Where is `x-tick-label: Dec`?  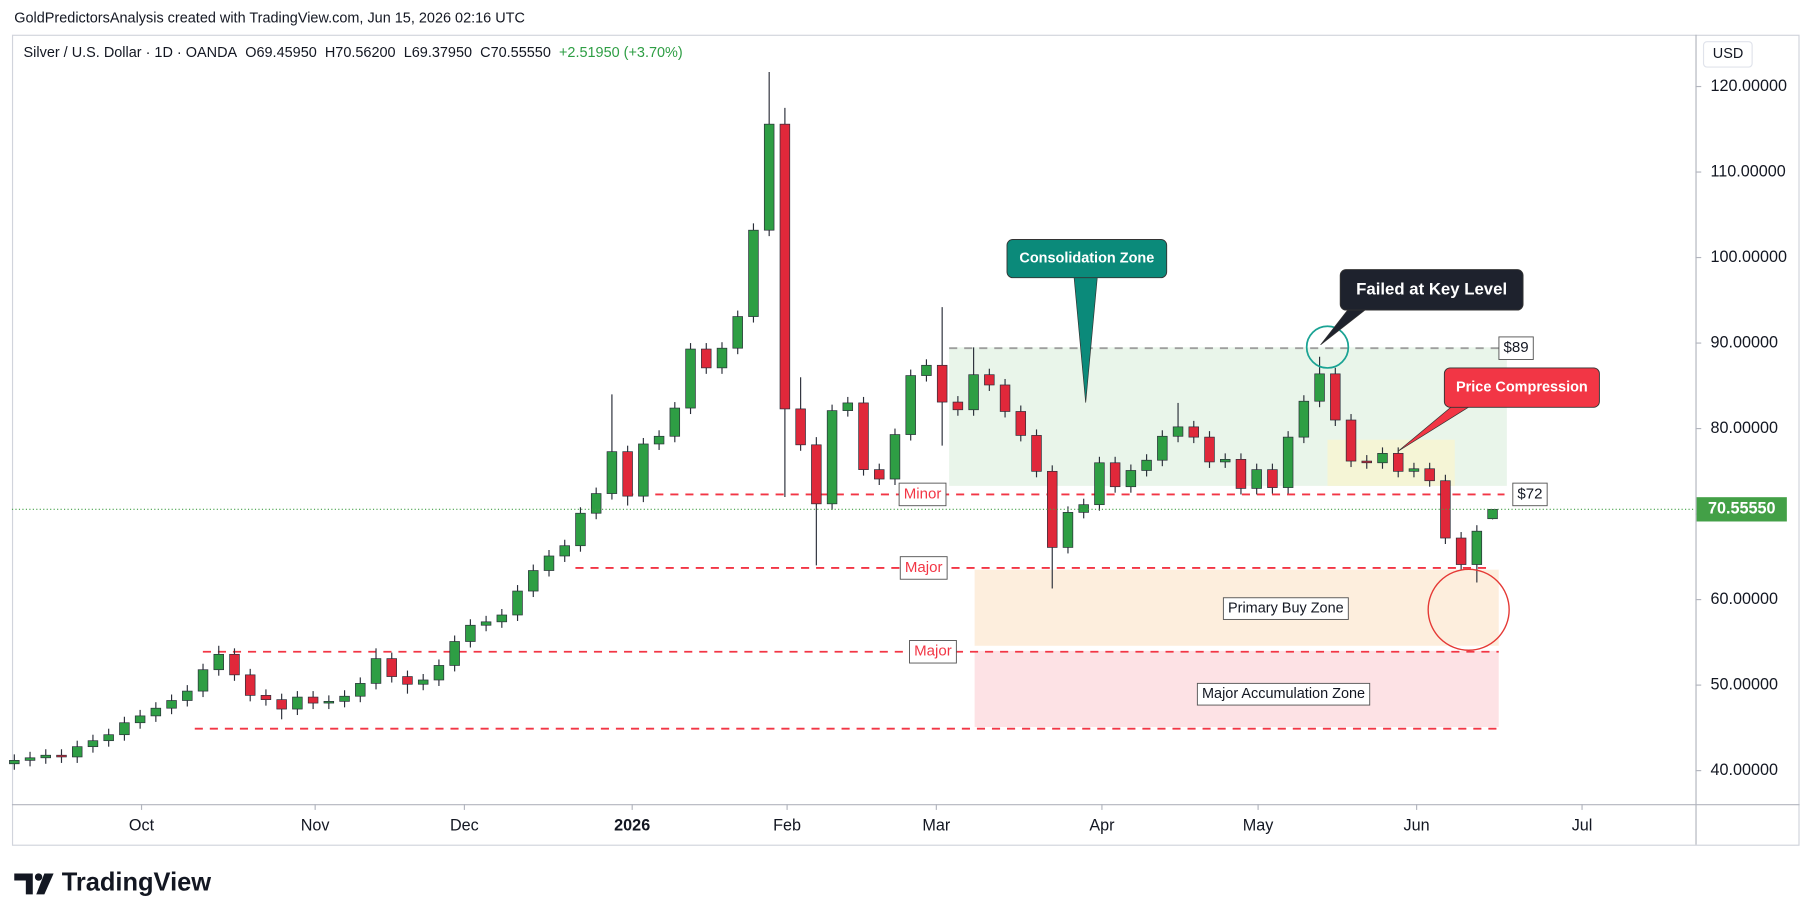
x-tick-label: Dec is located at coordinates (464, 825).